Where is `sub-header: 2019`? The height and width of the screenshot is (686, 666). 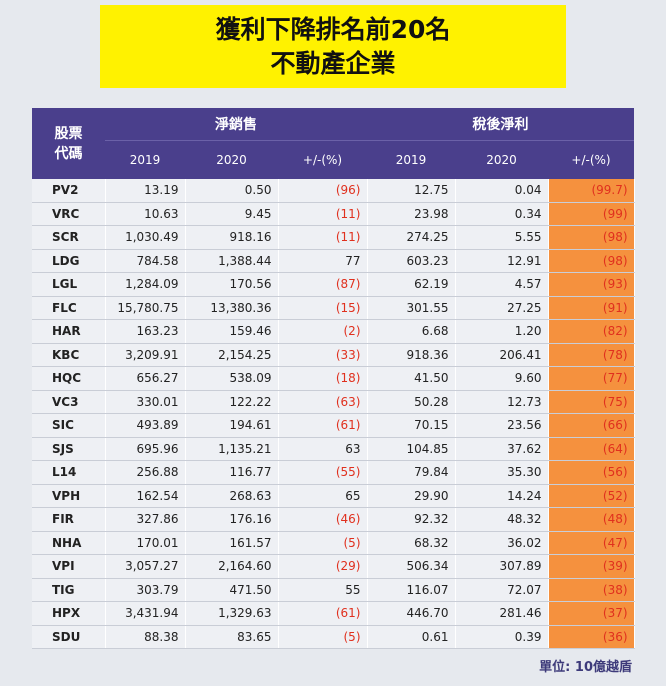 sub-header: 2019 is located at coordinates (411, 159).